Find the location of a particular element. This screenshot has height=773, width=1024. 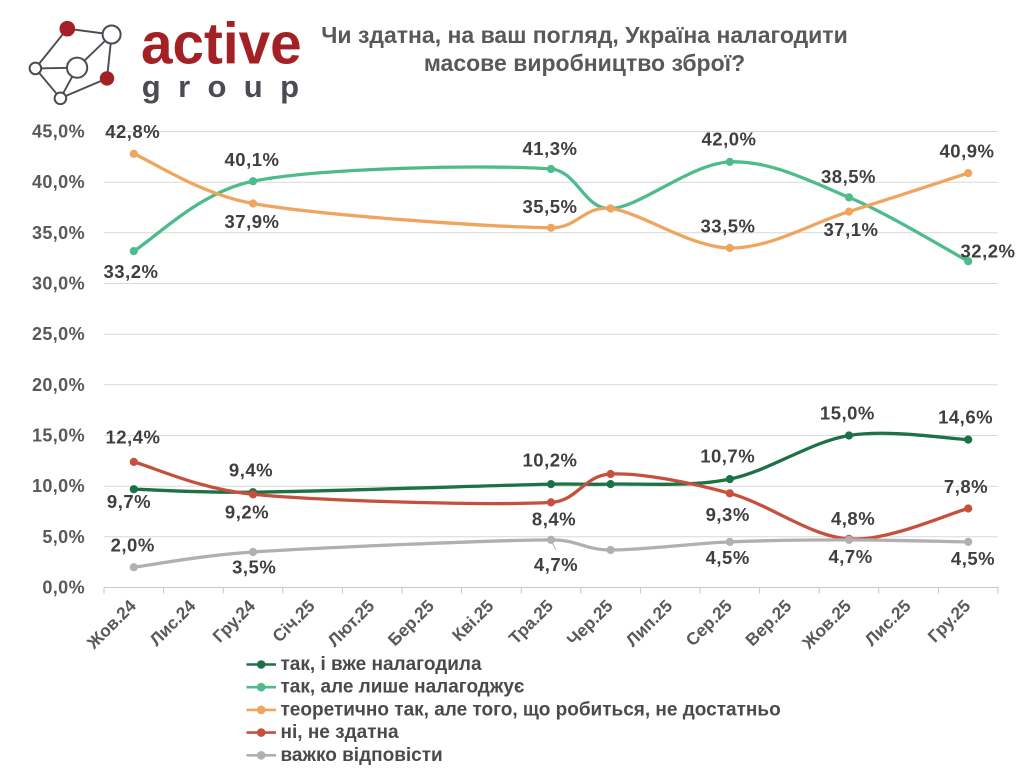

svg-text: 33,5% is located at coordinates (728, 226).